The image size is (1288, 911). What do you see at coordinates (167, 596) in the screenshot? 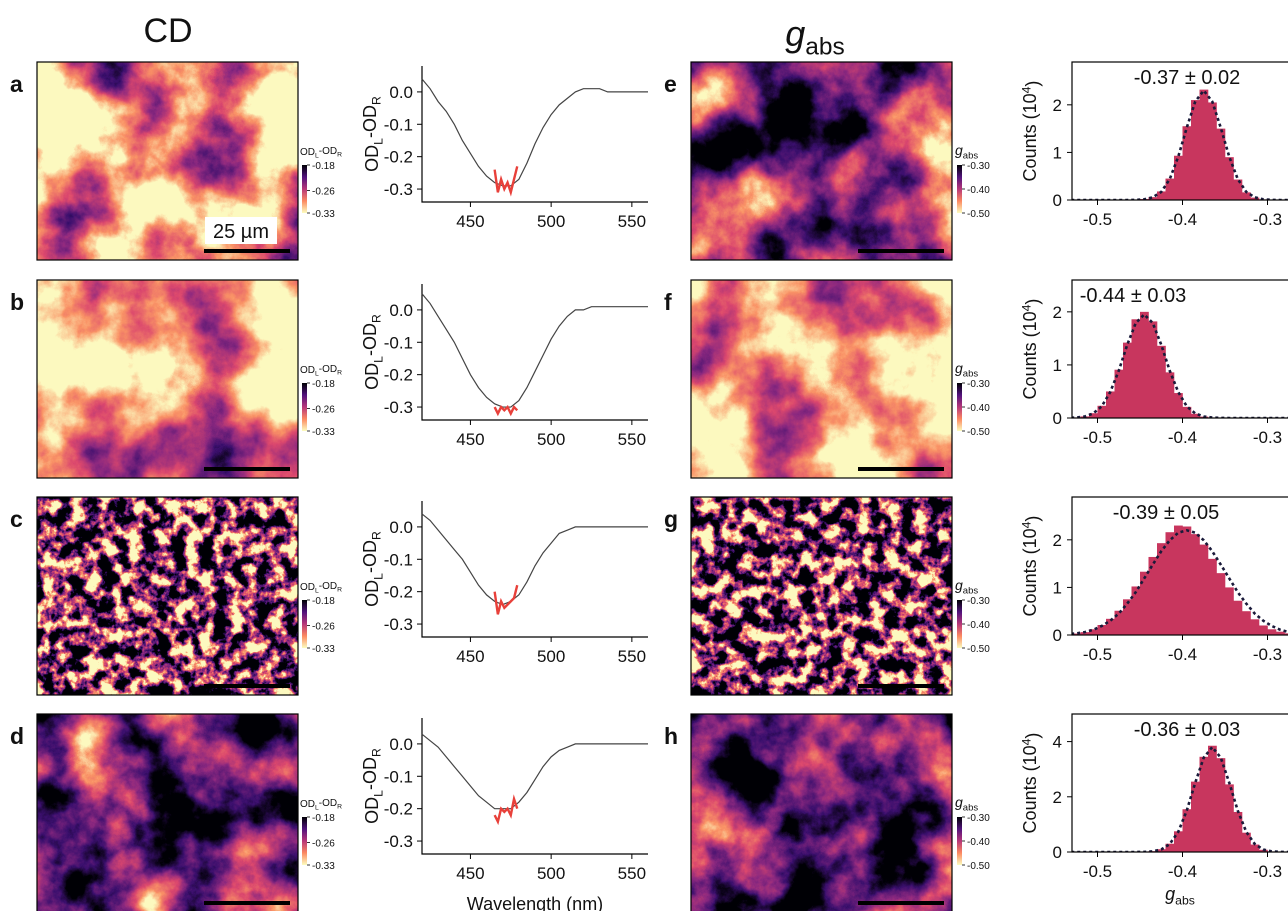
I see `image` at bounding box center [167, 596].